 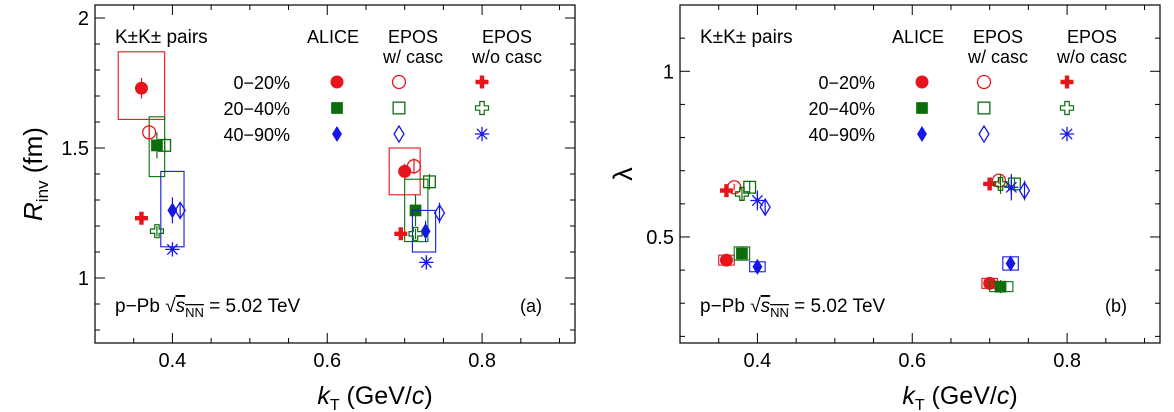 What do you see at coordinates (1067, 134) in the screenshot?
I see `legend-marker-star` at bounding box center [1067, 134].